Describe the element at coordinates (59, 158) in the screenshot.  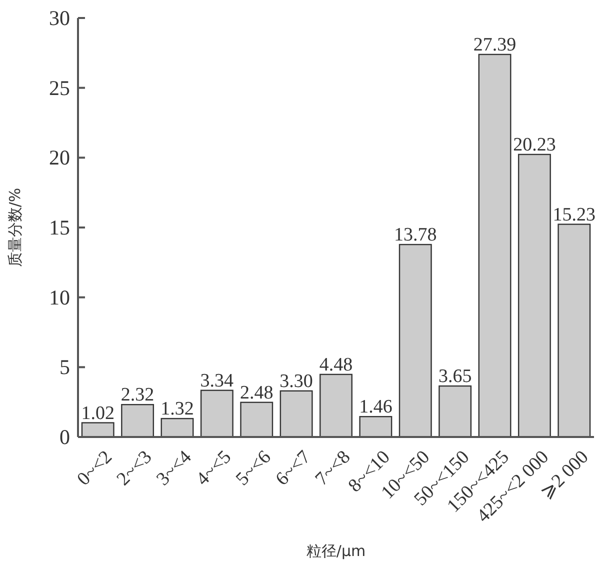
I see `y-tick-label: 20` at that location.